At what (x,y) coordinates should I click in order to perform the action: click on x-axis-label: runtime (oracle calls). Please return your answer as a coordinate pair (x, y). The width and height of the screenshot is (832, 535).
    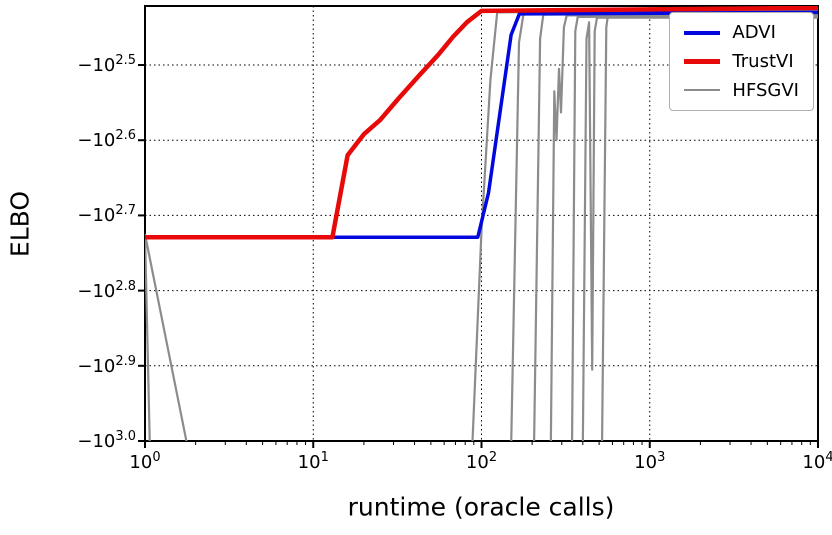
    Looking at the image, I should click on (481, 507).